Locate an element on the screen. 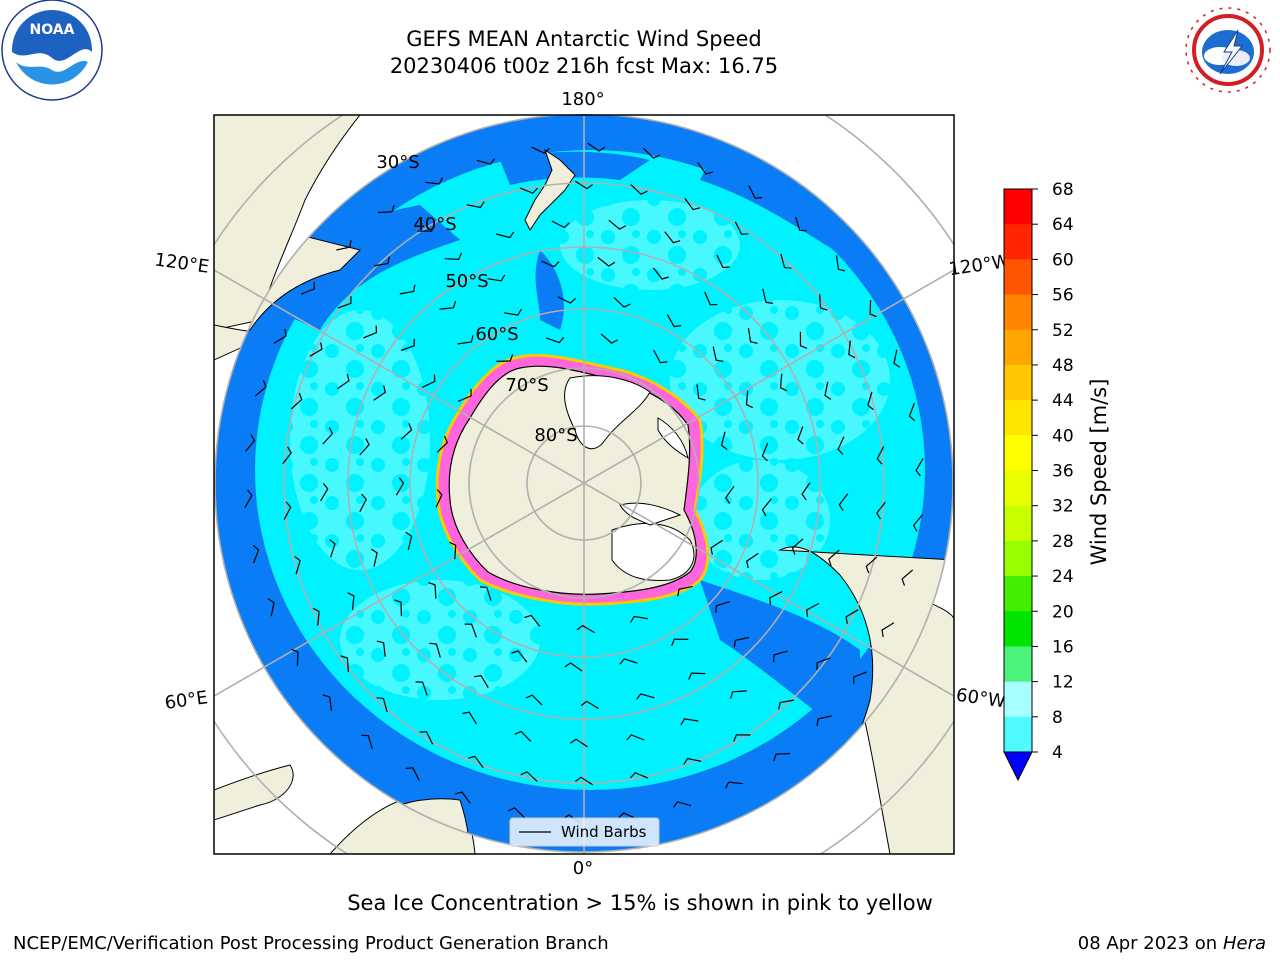 The width and height of the screenshot is (1280, 960). lat-label-60s: 60°S is located at coordinates (496, 334).